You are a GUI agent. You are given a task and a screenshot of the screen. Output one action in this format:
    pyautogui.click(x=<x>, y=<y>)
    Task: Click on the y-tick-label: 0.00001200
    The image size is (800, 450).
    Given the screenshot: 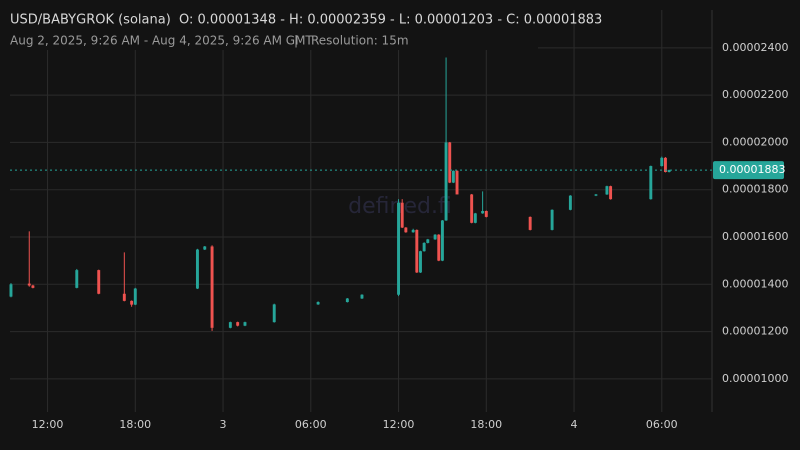 What is the action you would take?
    pyautogui.click(x=755, y=331)
    